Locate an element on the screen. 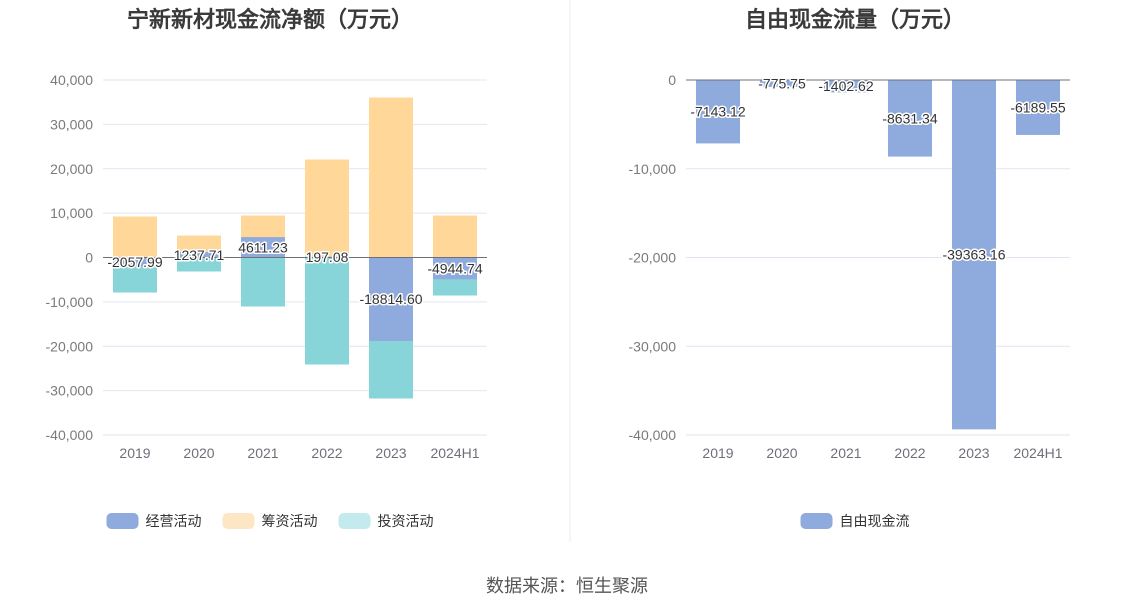 This screenshot has width=1134, height=612. bar-free-cash-flow-s0-2021 is located at coordinates (846, 86).